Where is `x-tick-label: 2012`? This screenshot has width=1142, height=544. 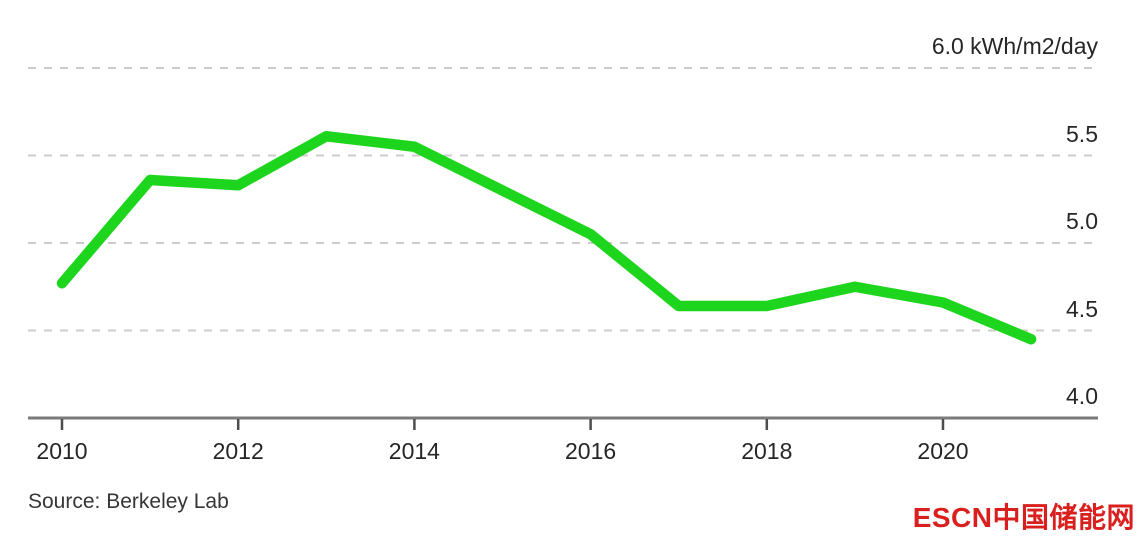
x-tick-label: 2012 is located at coordinates (238, 451).